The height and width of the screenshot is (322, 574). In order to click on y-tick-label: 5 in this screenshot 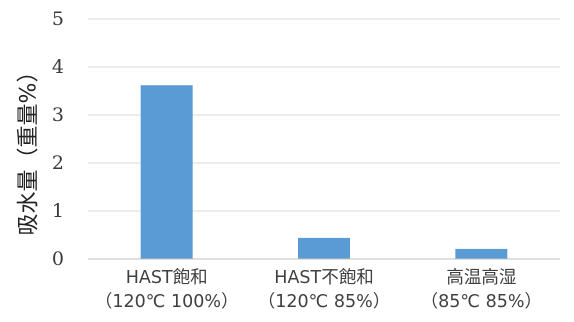, I will do `click(58, 19)`.